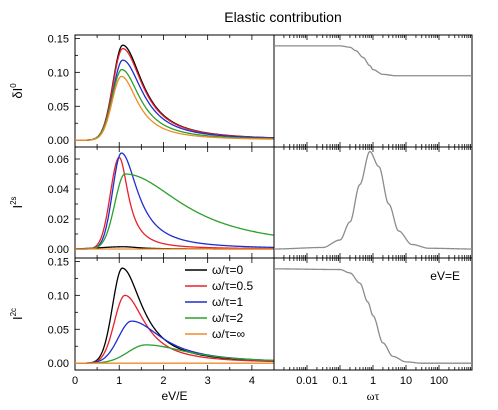  I want to click on y-axis-label: I2s, so click(17, 202).